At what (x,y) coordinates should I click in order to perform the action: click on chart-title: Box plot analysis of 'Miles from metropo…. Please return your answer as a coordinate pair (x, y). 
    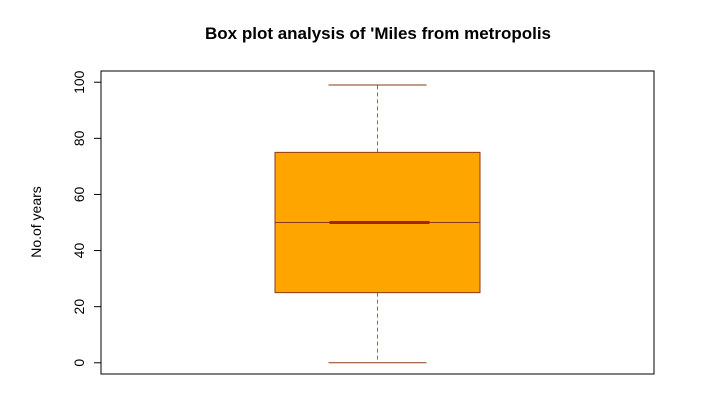
    Looking at the image, I should click on (378, 33).